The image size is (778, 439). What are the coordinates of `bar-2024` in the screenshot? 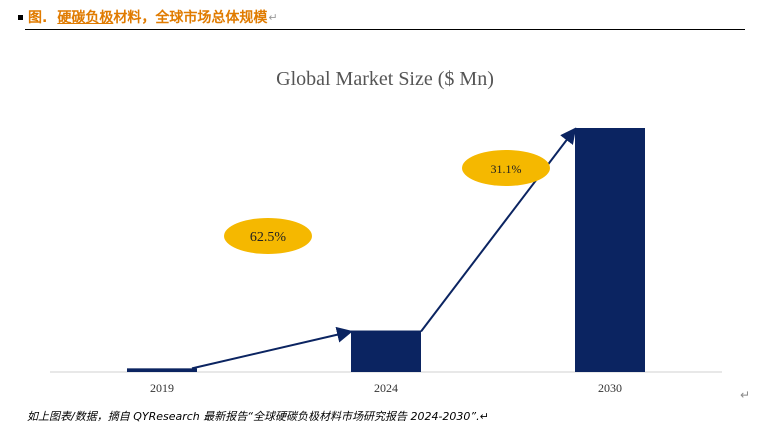 It's located at (386, 351).